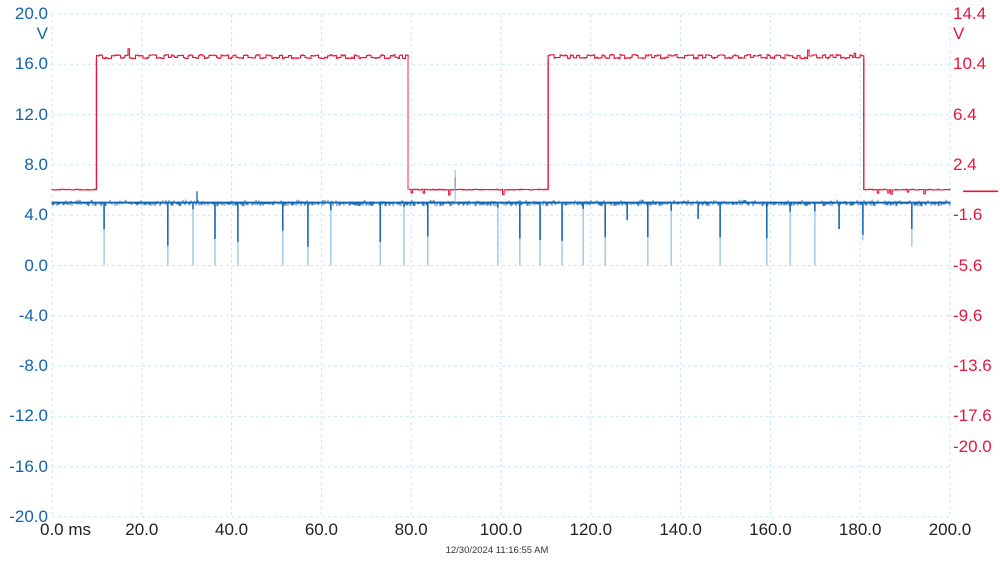 This screenshot has width=1000, height=562. I want to click on right-axis-tick-label: -20.0, so click(972, 446).